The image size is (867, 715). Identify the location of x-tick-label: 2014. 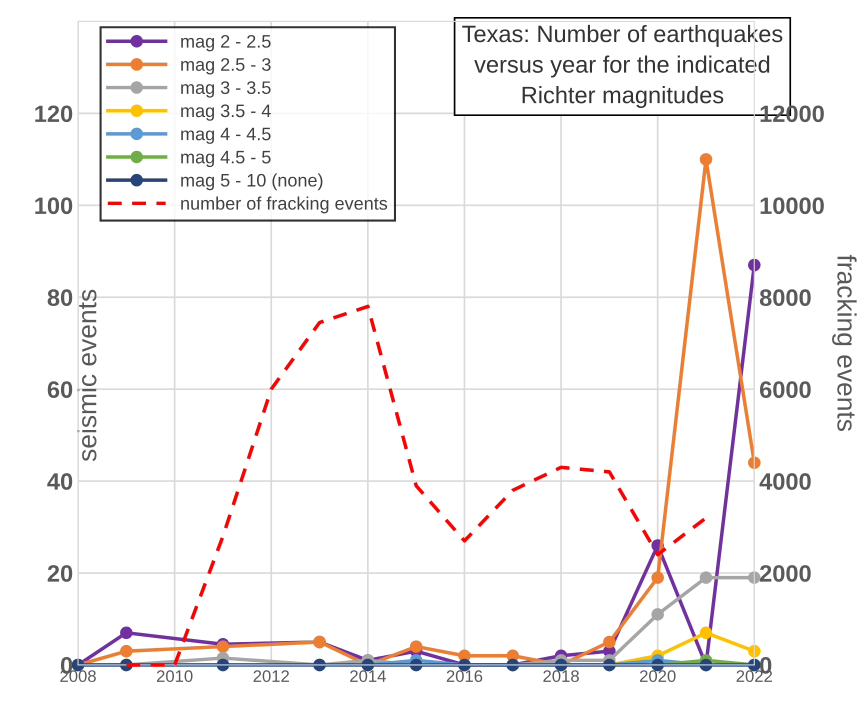
(368, 676).